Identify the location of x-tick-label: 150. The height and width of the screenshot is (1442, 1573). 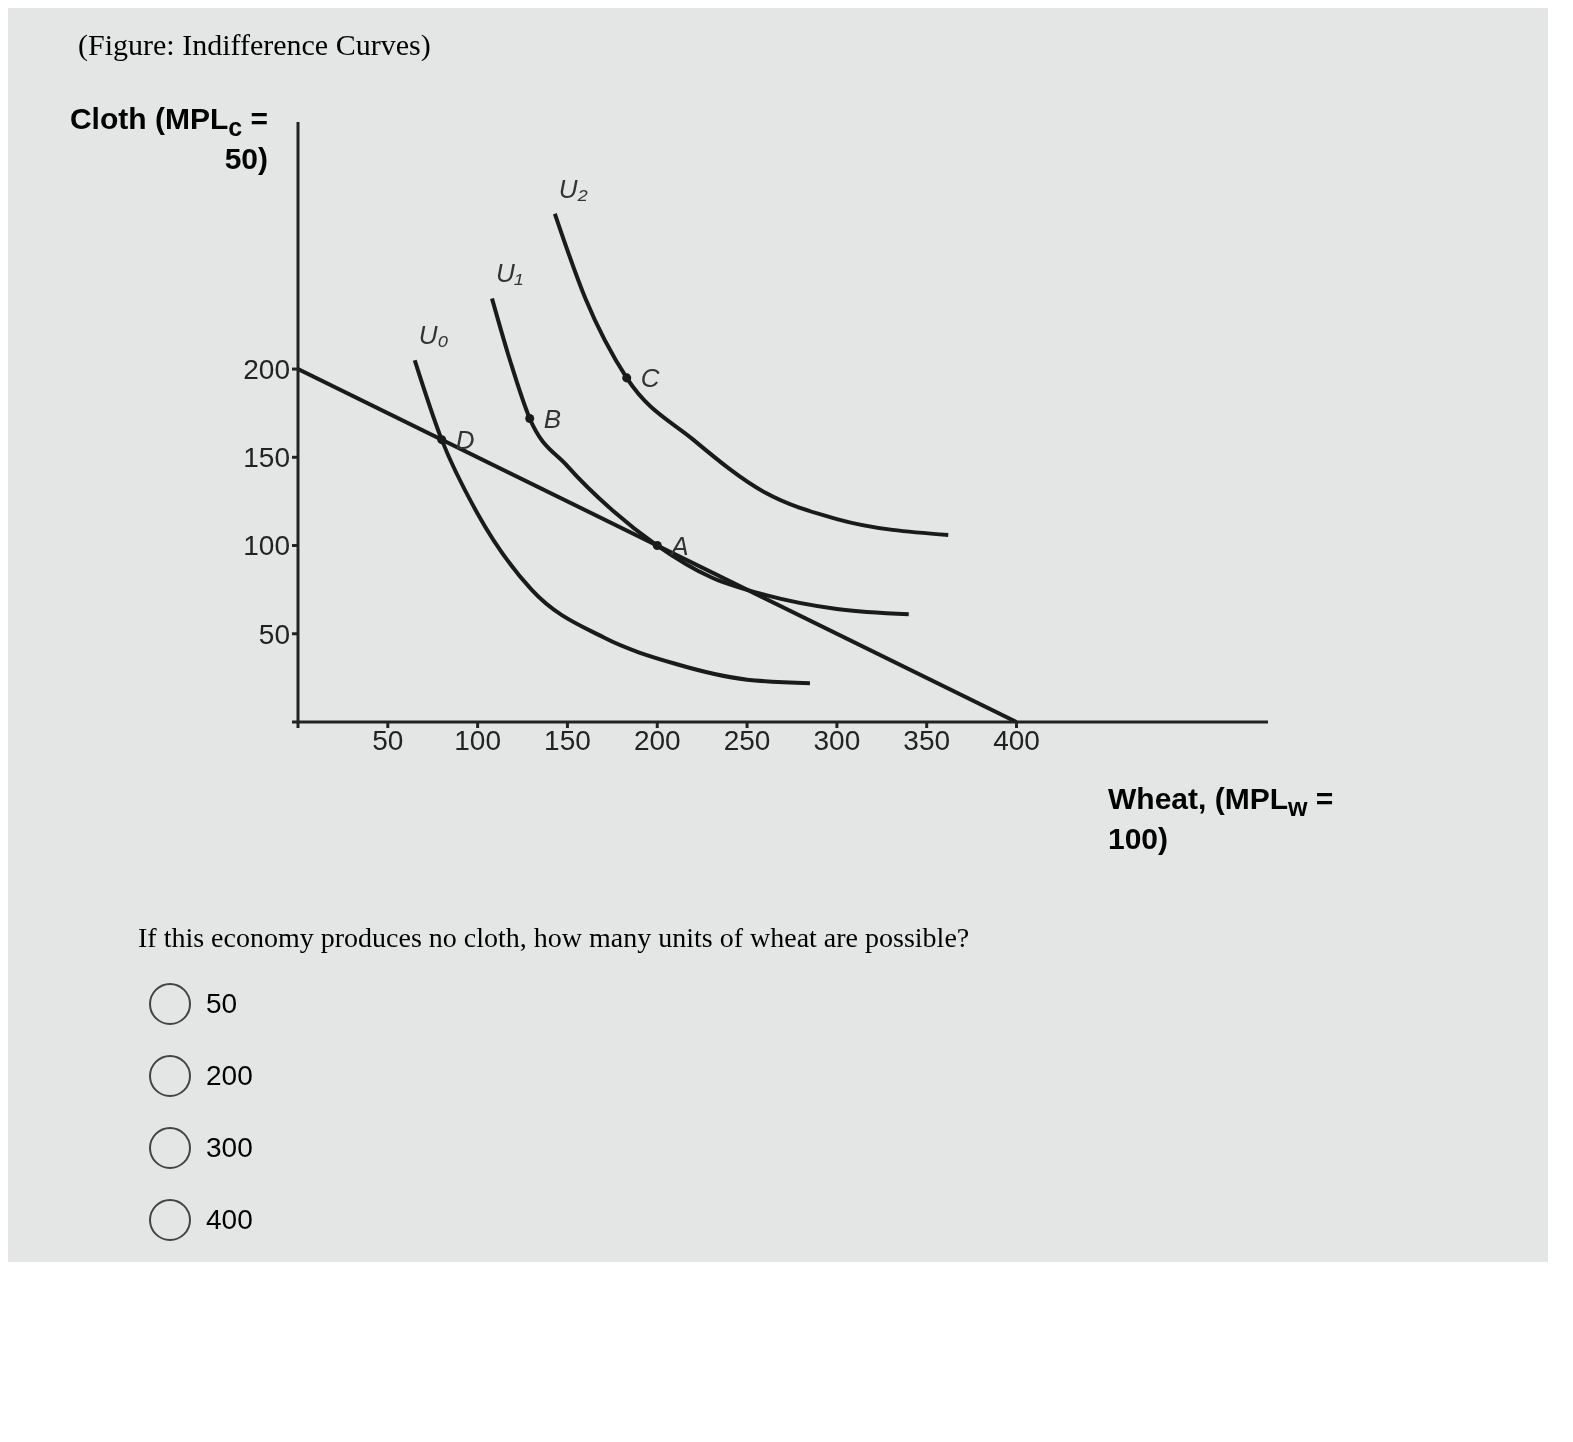
(567, 740).